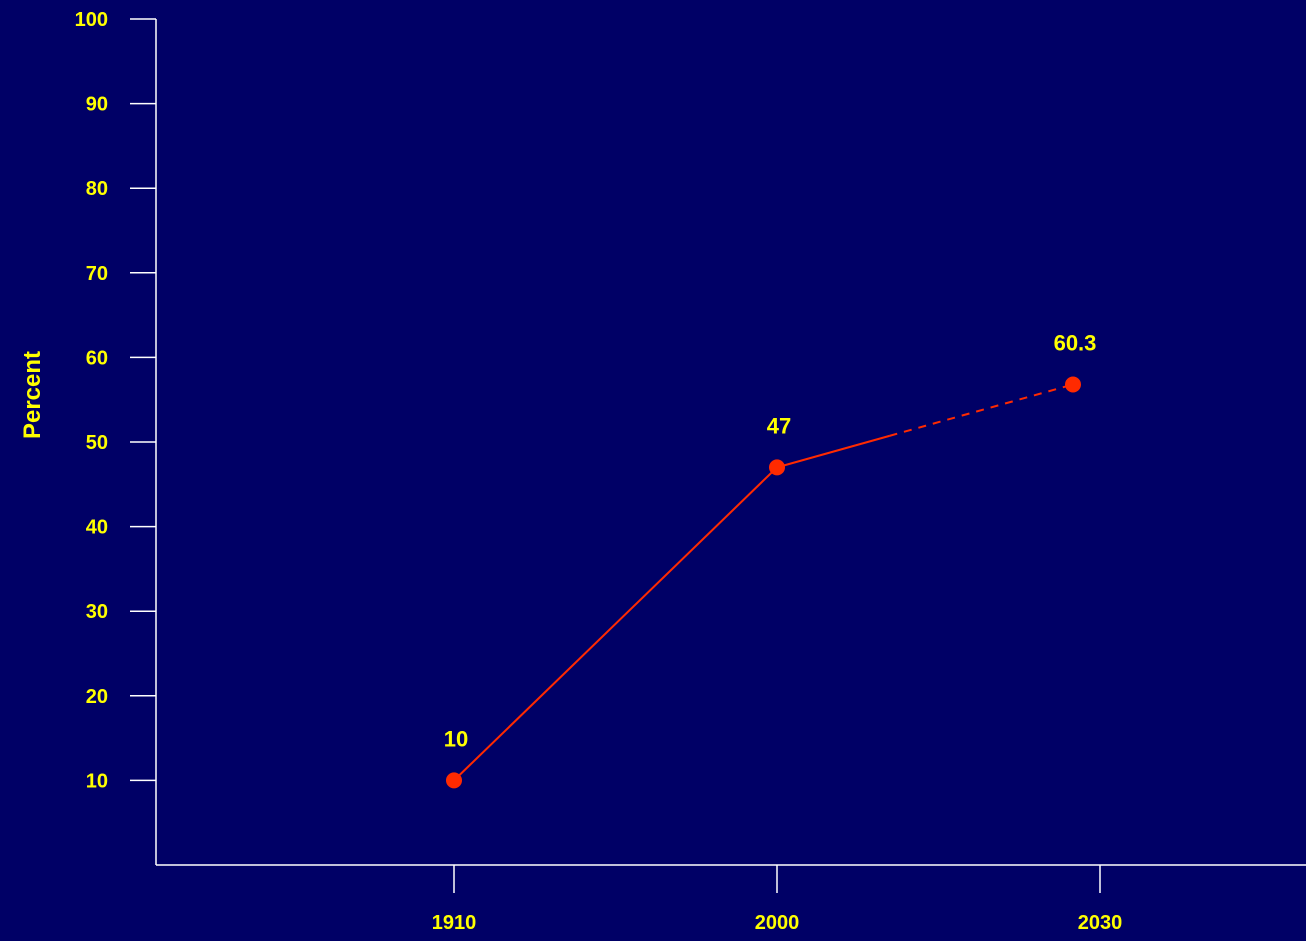 Image resolution: width=1306 pixels, height=941 pixels. Describe the element at coordinates (779, 425) in the screenshot. I see `data-label-2000: 47` at that location.